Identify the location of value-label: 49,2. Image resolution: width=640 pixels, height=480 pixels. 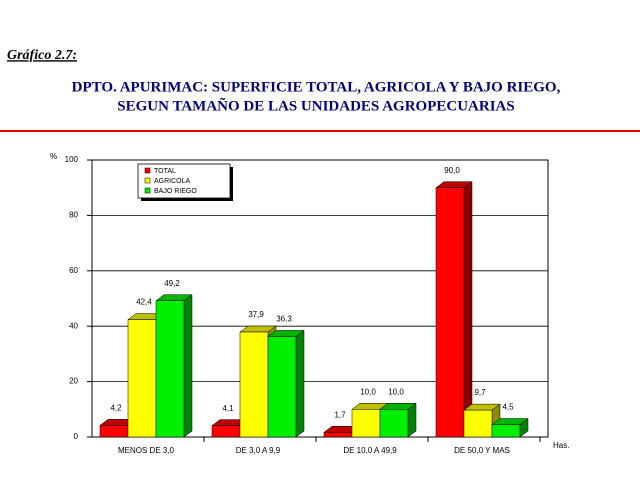
(172, 283).